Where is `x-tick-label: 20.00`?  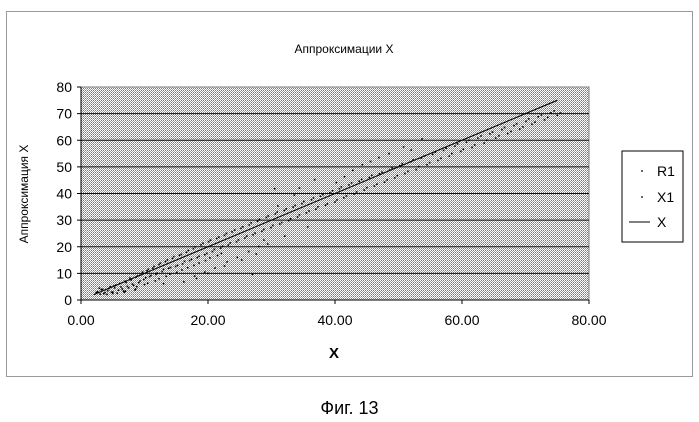 x-tick-label: 20.00 is located at coordinates (207, 320).